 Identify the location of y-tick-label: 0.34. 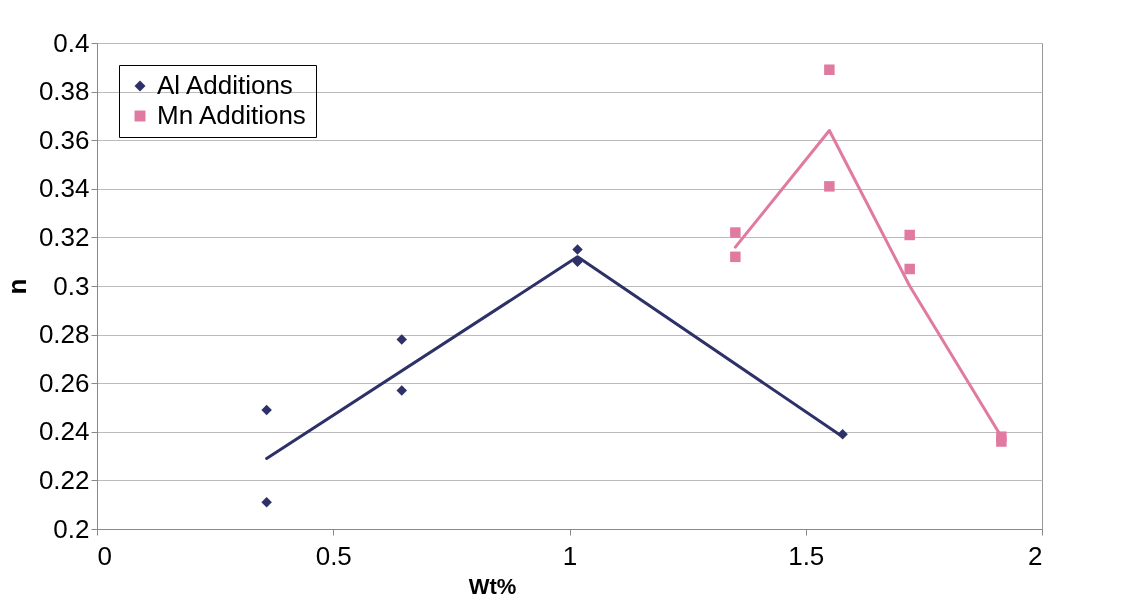
(64, 188).